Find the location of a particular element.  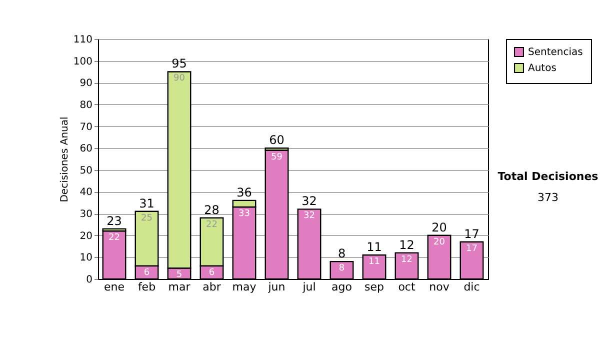

x-tick-label: sep is located at coordinates (374, 287).